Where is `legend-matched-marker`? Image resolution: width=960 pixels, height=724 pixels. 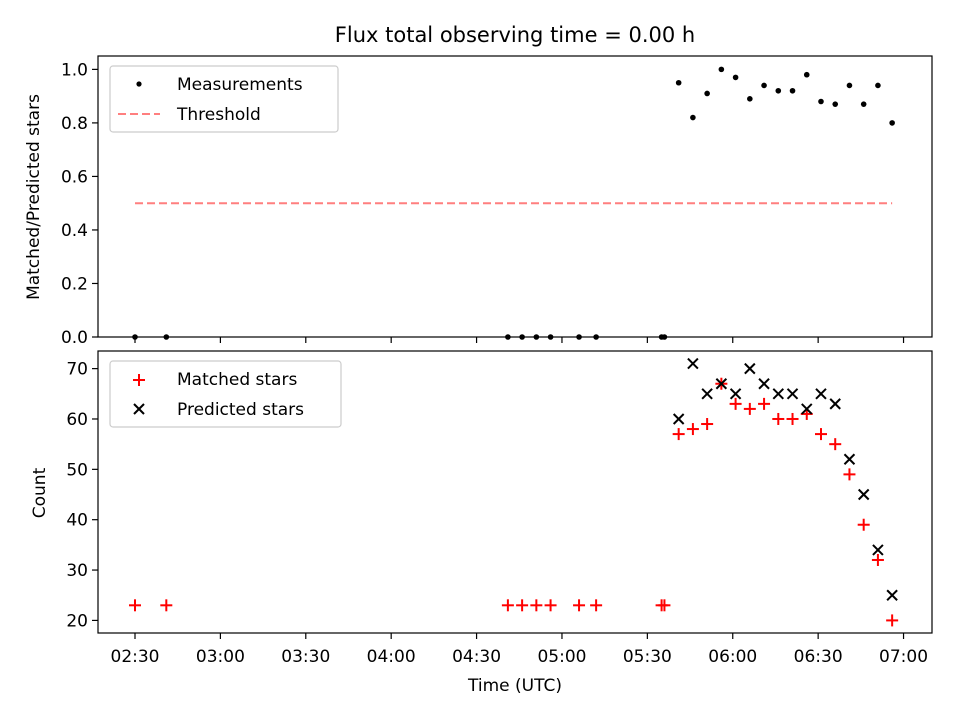 legend-matched-marker is located at coordinates (139, 380).